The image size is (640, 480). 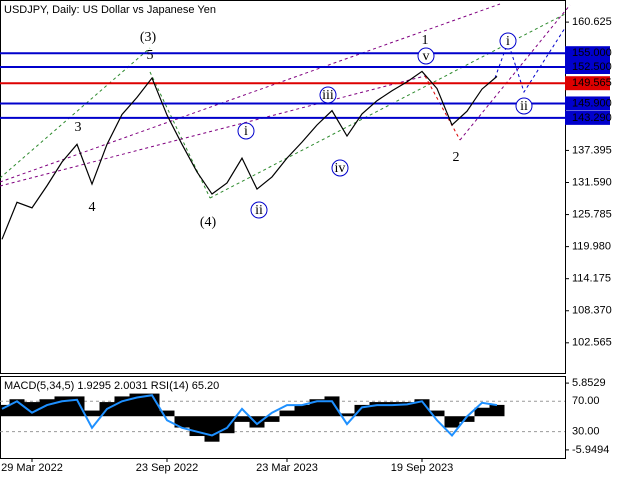 What do you see at coordinates (287, 468) in the screenshot?
I see `x-tick-label: 23 Mar 2023` at bounding box center [287, 468].